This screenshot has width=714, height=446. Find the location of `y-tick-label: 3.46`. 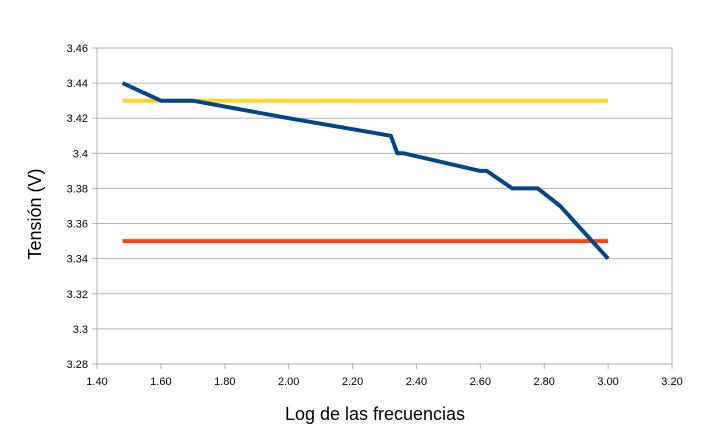

y-tick-label: 3.46 is located at coordinates (77, 49).